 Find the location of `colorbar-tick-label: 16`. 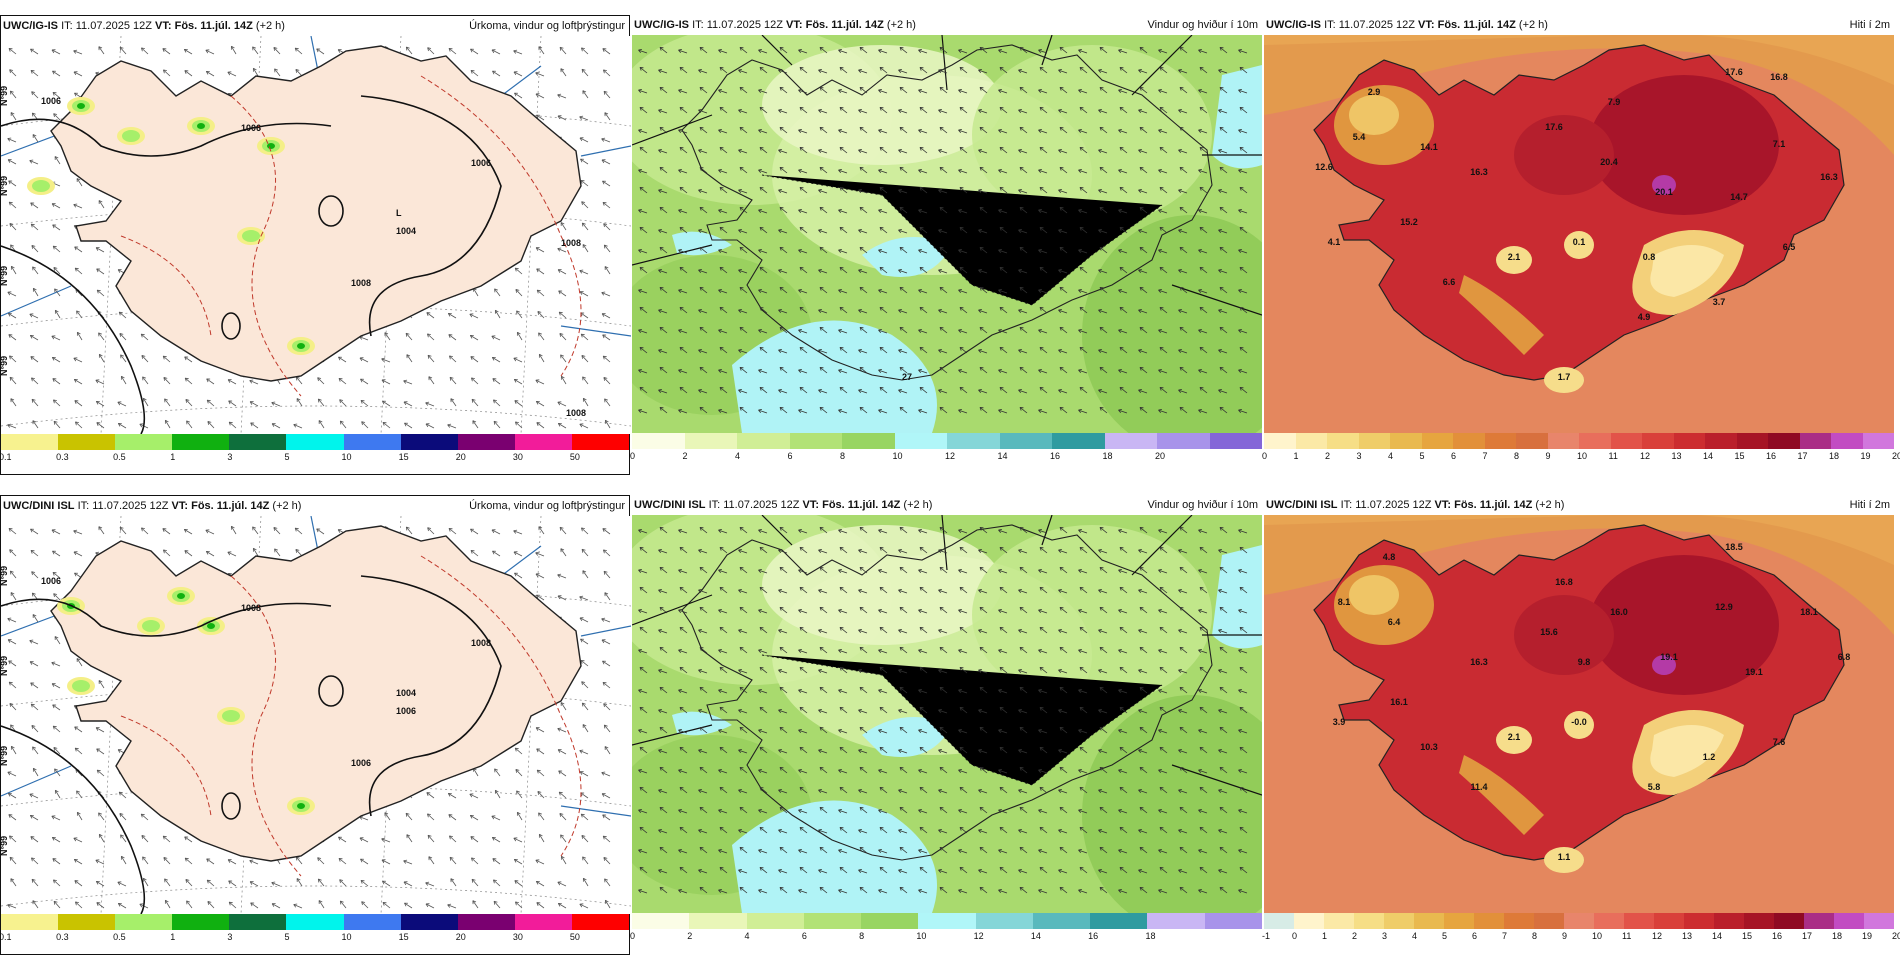

colorbar-tick-label: 16 is located at coordinates (1771, 456).